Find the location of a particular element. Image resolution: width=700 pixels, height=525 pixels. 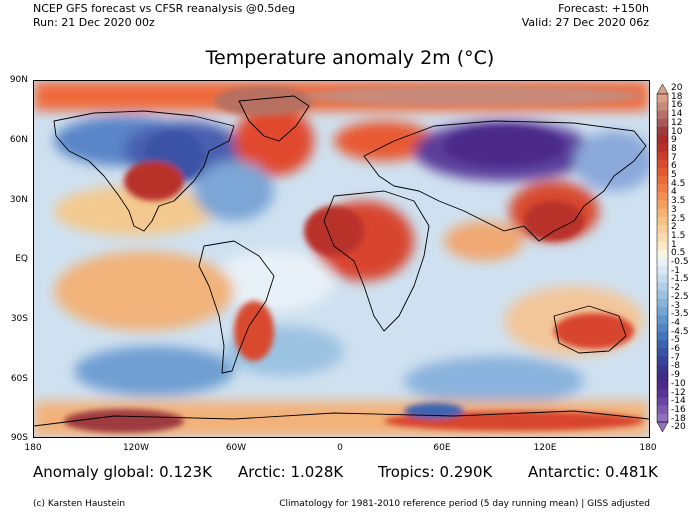

colorbar-tick-label: -20 is located at coordinates (678, 427).